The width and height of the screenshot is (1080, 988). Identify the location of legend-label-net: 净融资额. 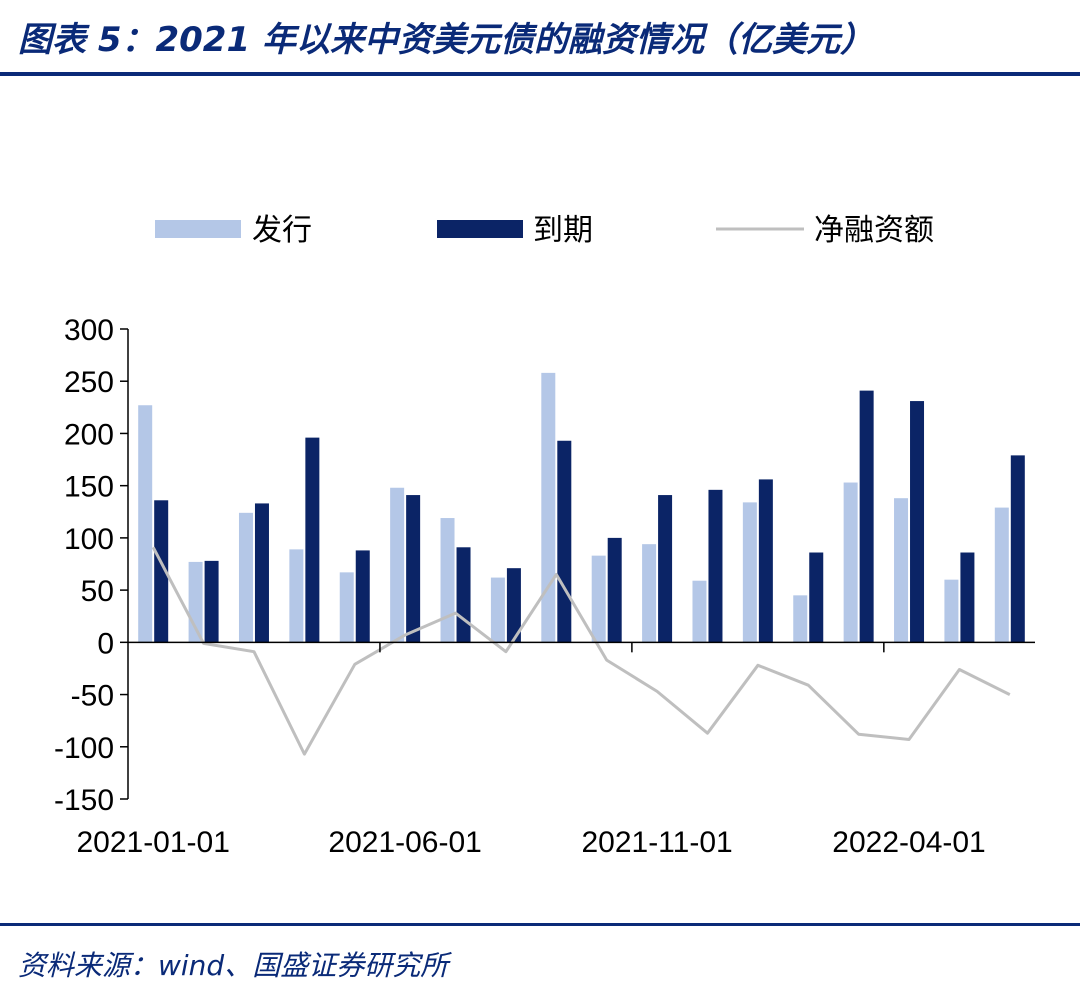
(874, 230).